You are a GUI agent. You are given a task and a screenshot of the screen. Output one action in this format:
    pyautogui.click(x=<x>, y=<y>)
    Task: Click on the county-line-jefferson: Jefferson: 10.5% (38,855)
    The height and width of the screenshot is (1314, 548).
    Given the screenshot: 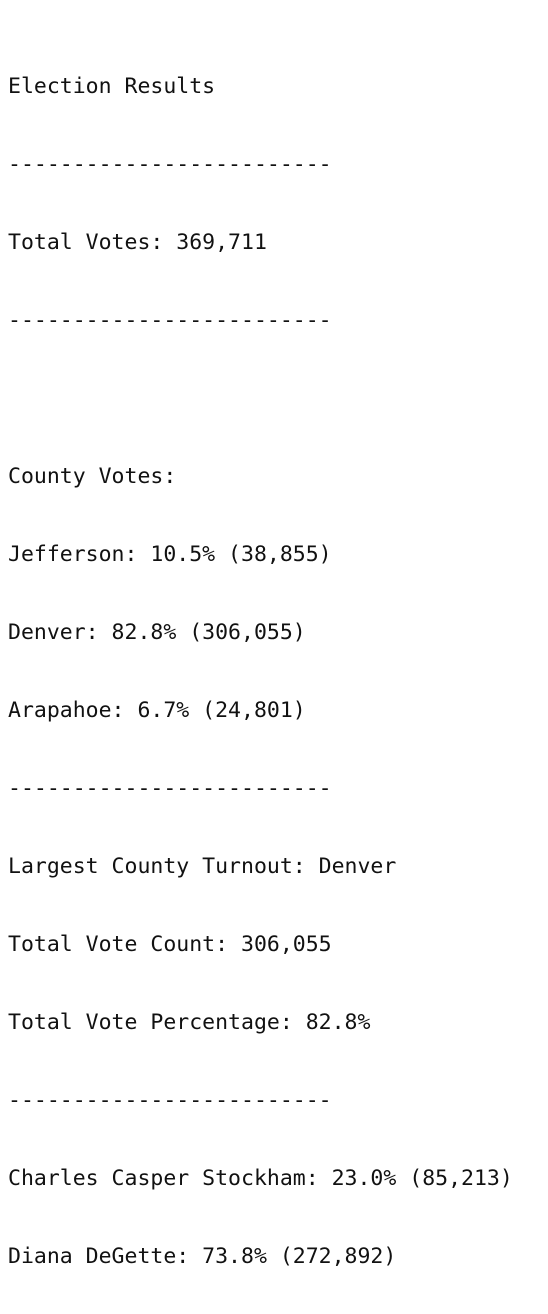 What is the action you would take?
    pyautogui.click(x=170, y=554)
    